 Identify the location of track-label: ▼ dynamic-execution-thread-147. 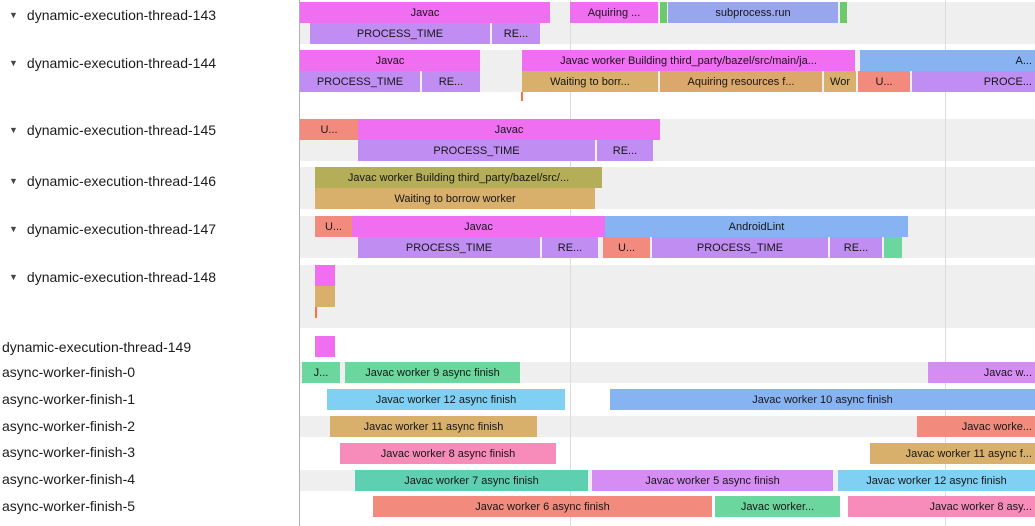
(149, 228).